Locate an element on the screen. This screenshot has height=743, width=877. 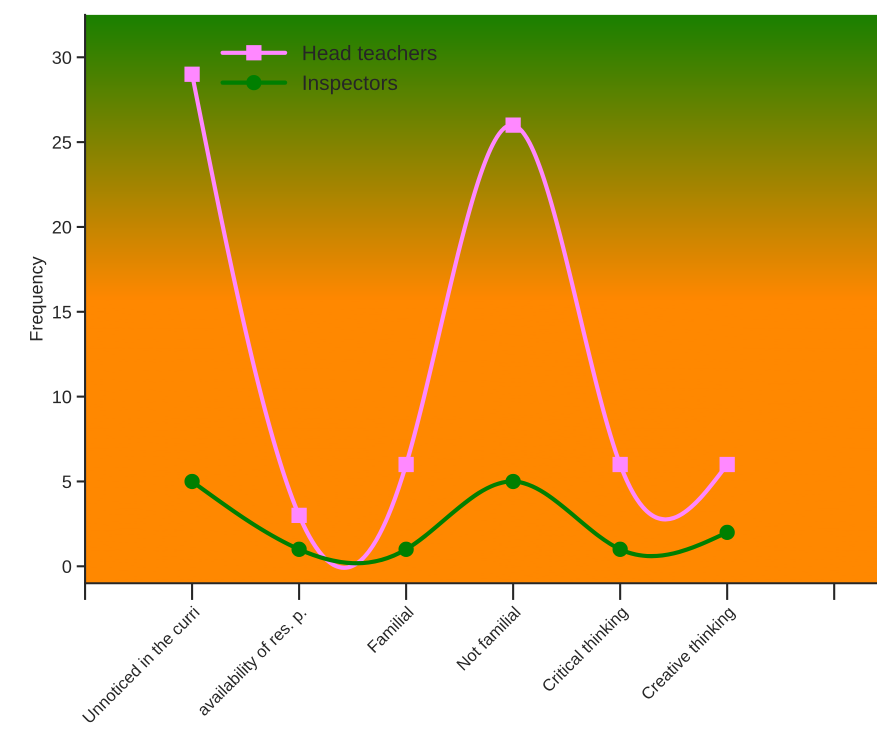
legend-label: Inspectors is located at coordinates (351, 85).